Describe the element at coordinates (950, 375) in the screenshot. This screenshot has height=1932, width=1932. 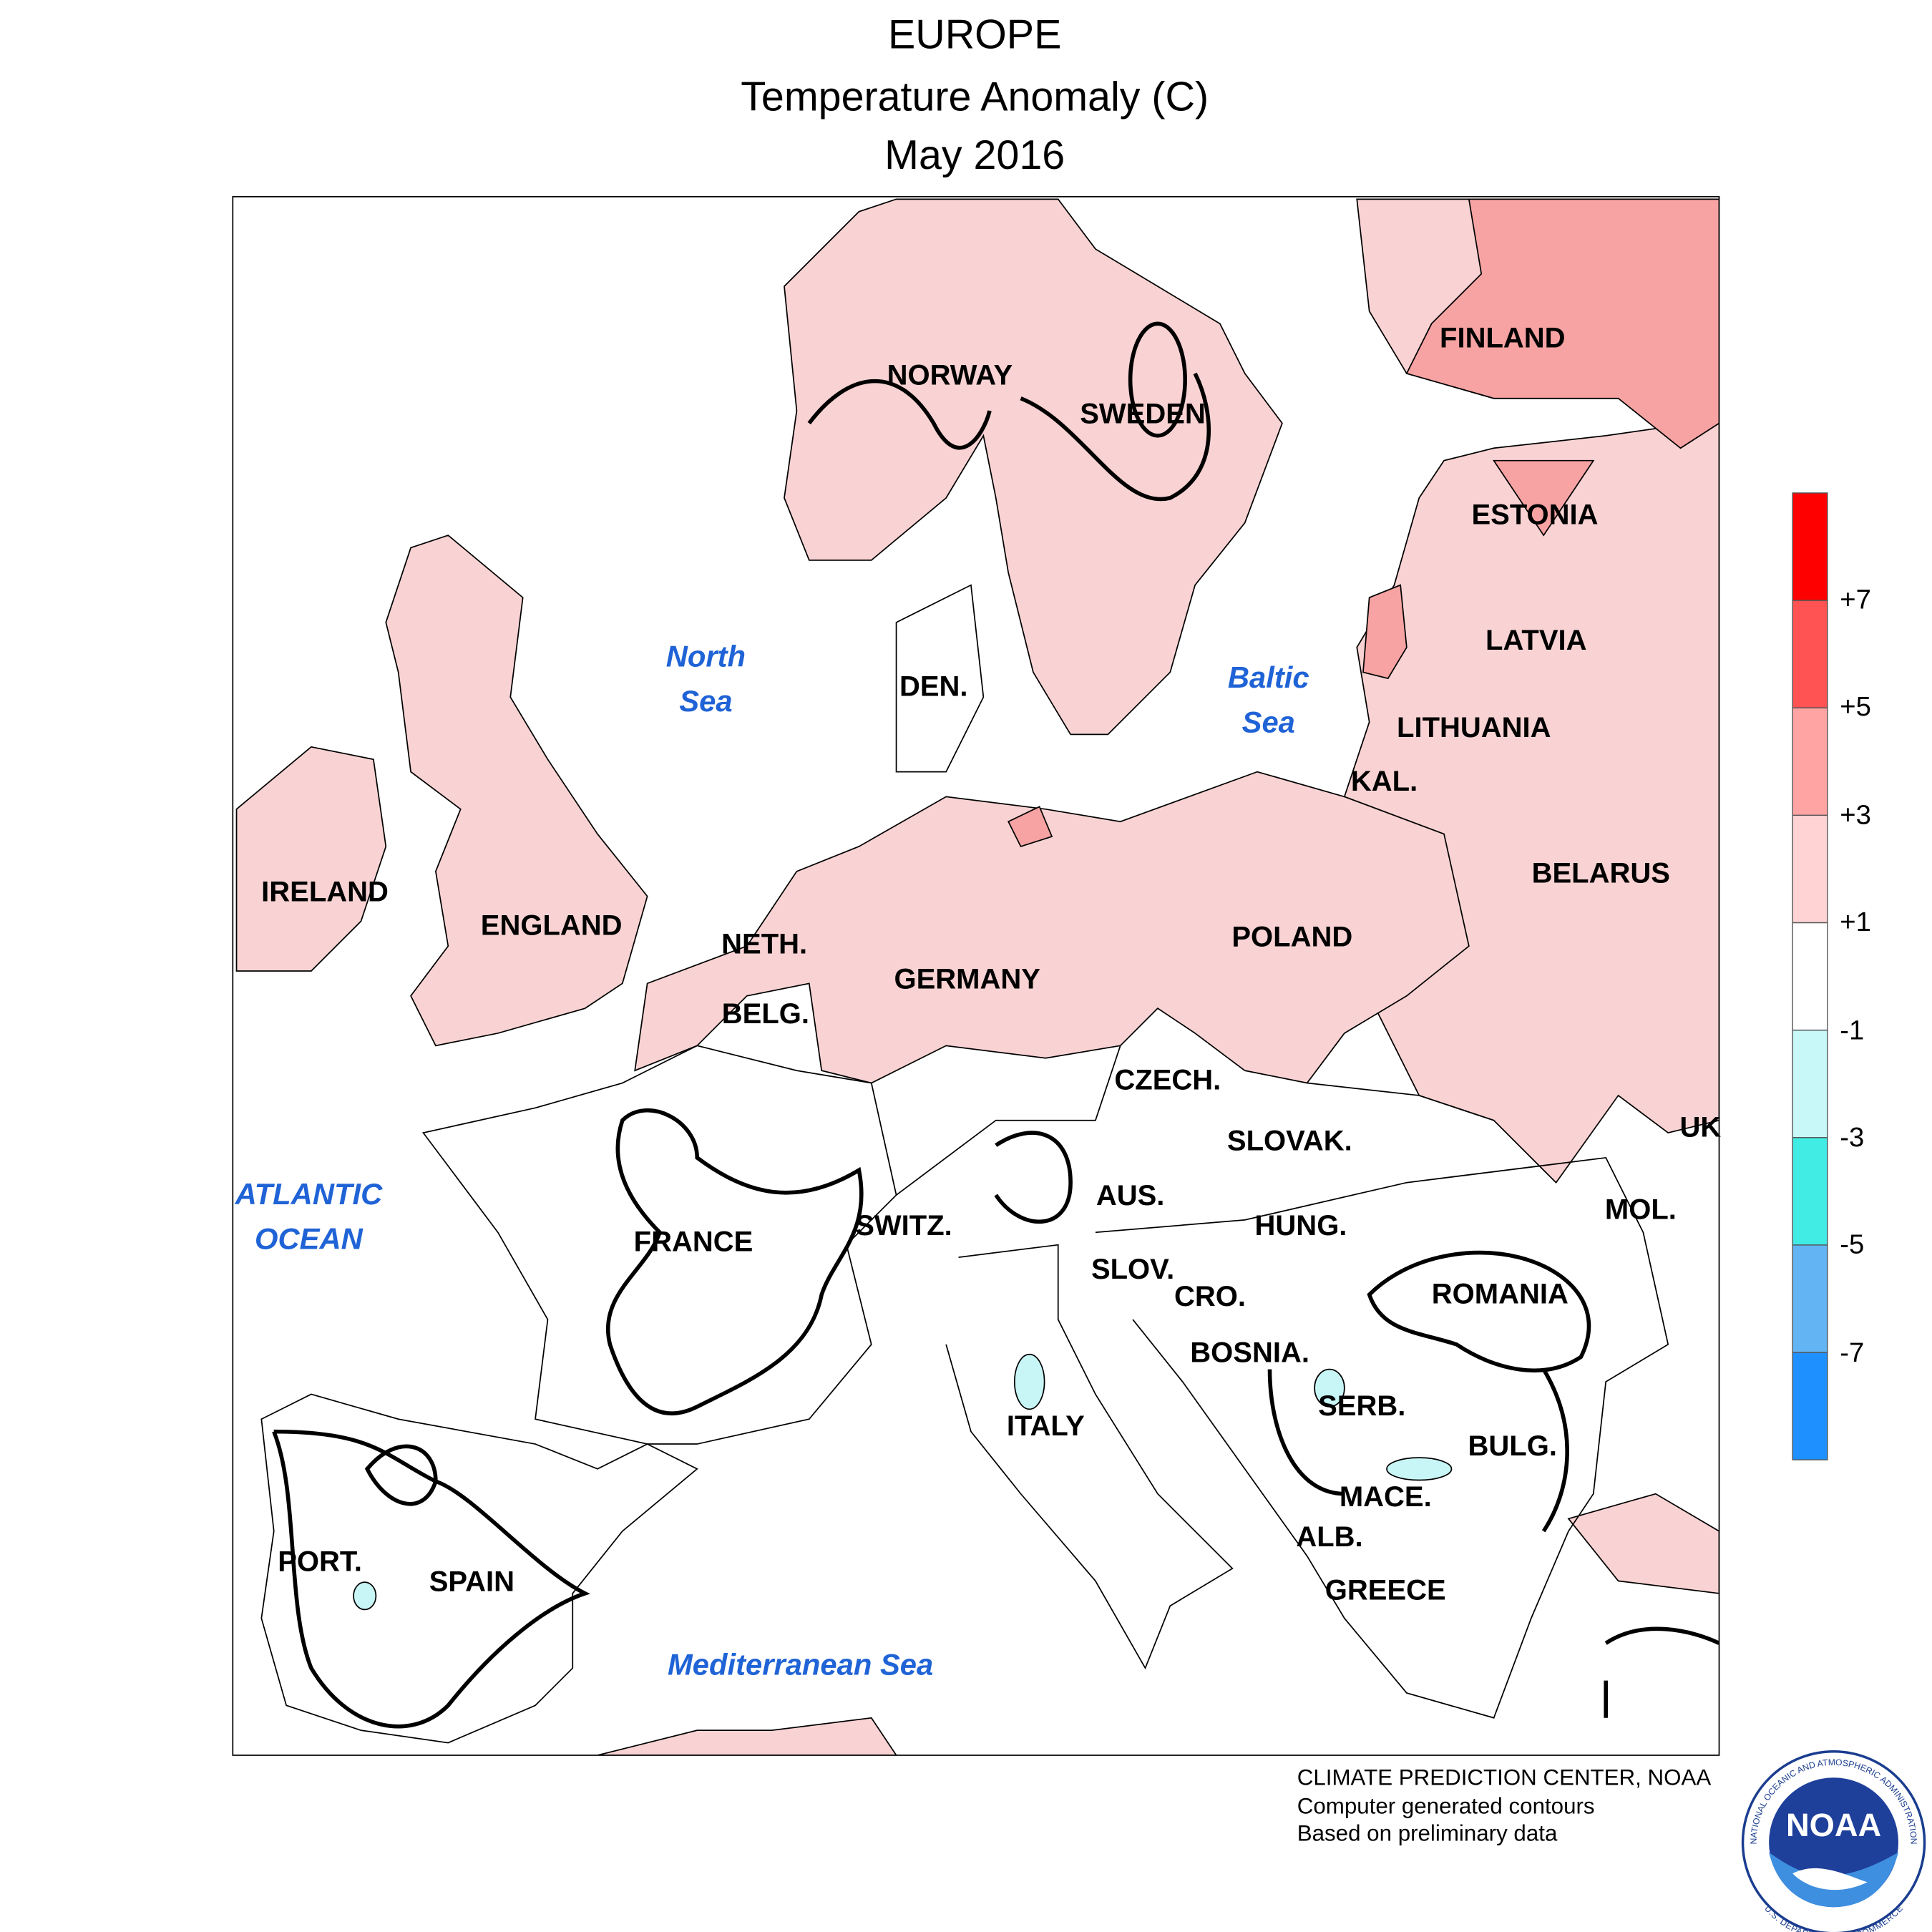
I see `country-label: NORWAY` at that location.